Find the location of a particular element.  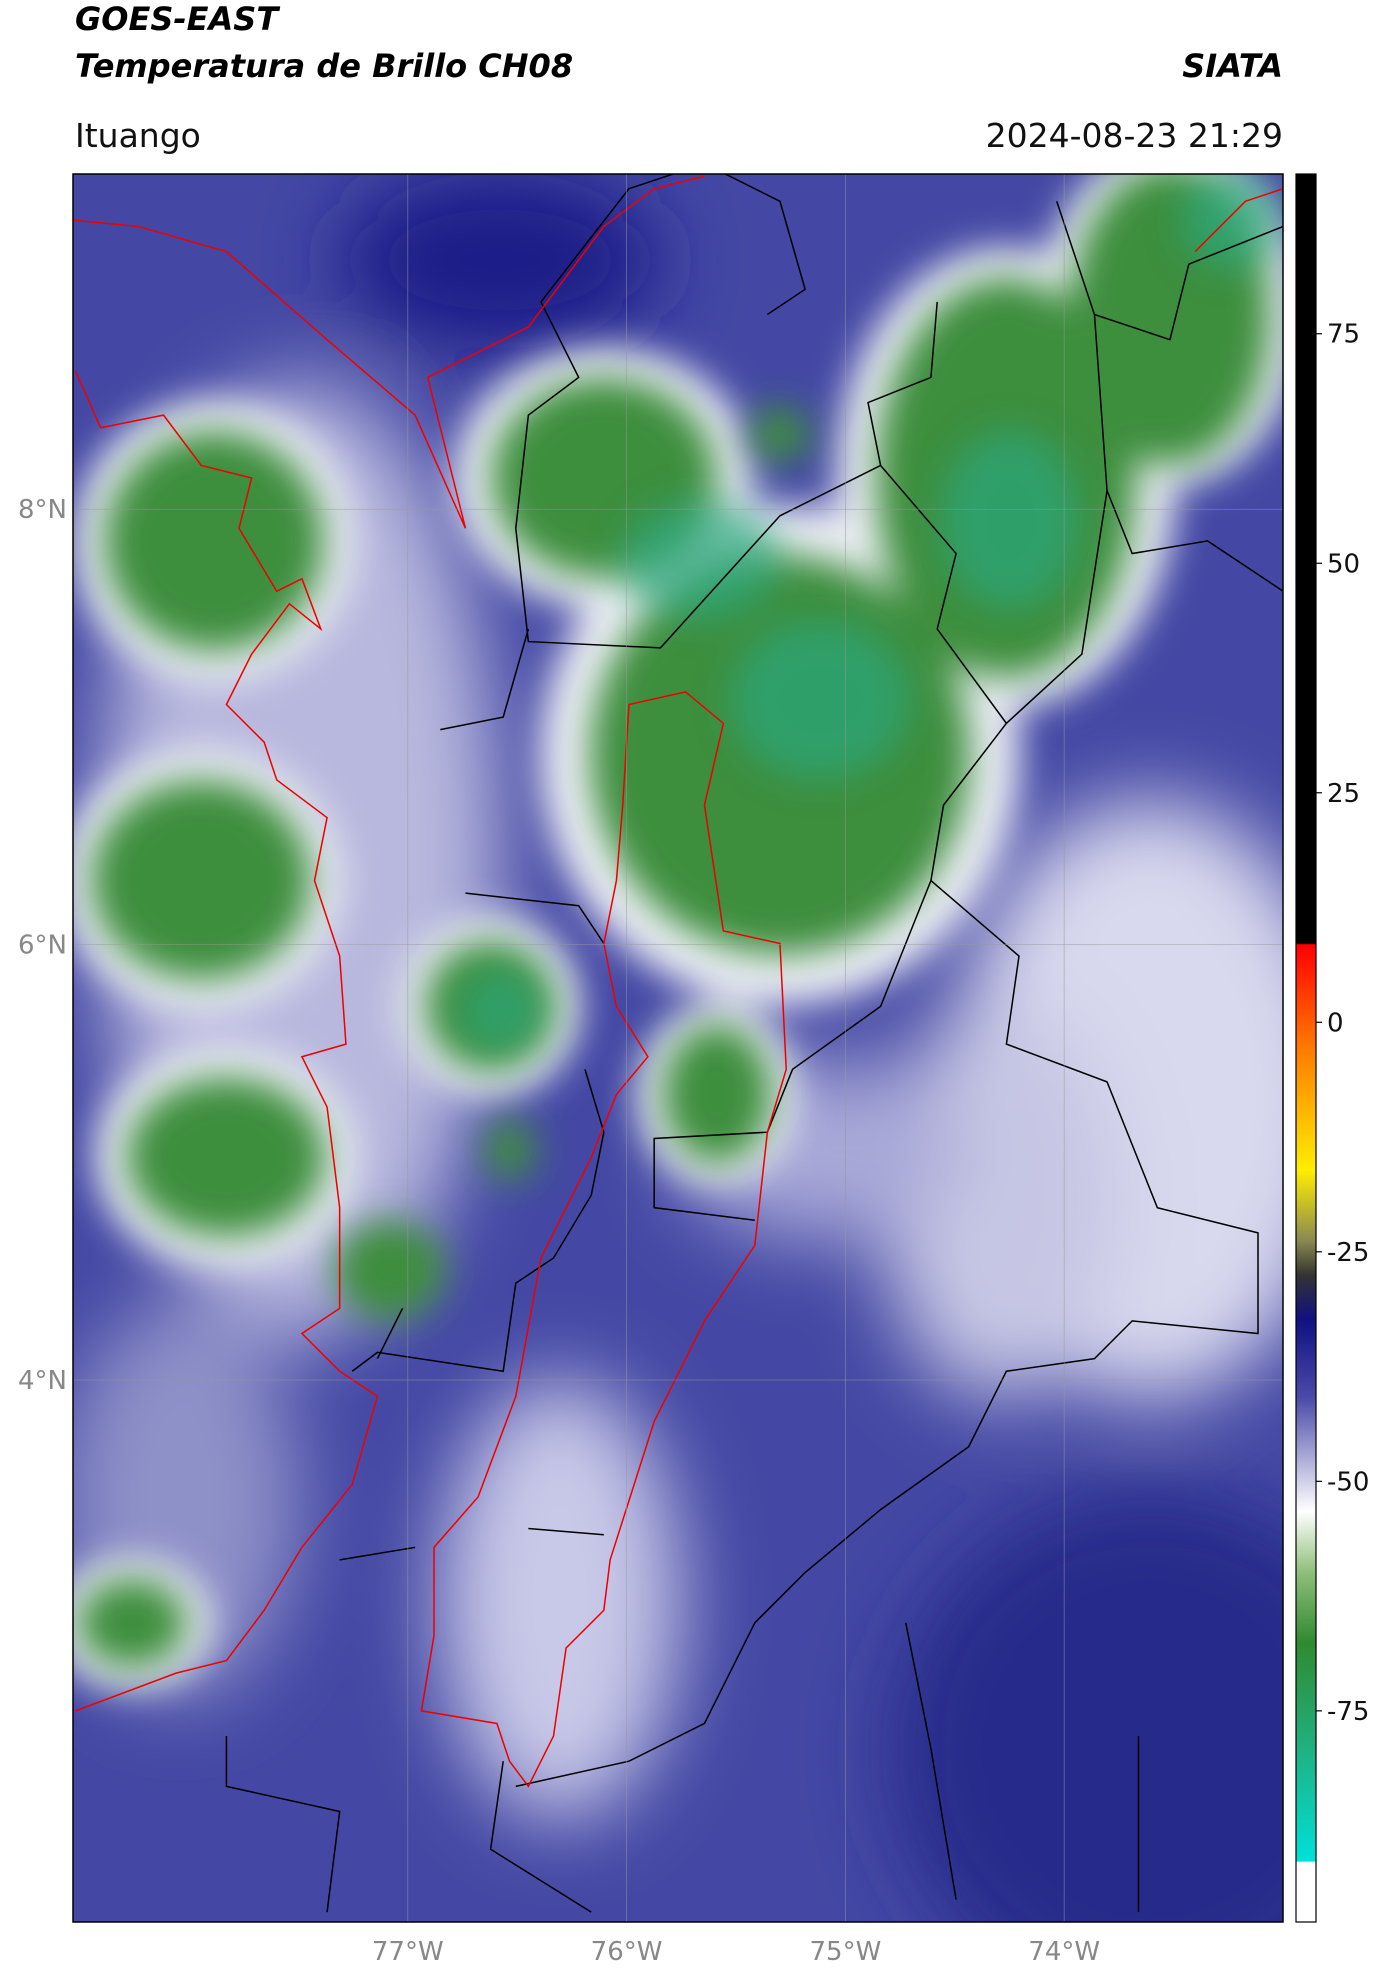

lon-label: 75°W is located at coordinates (845, 1952).